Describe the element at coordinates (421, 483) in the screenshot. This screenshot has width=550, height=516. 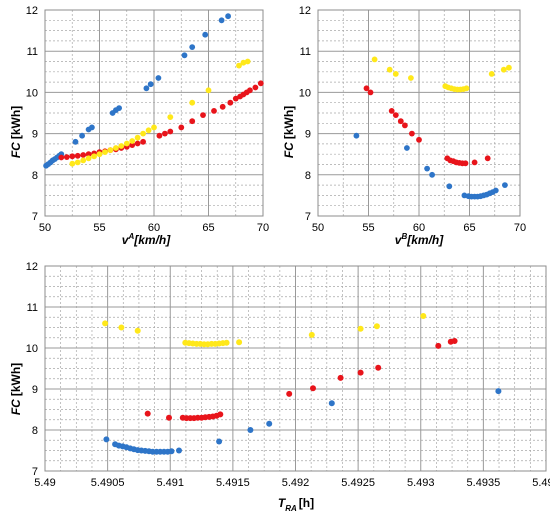
I see `x-tick-label: 5.493` at that location.